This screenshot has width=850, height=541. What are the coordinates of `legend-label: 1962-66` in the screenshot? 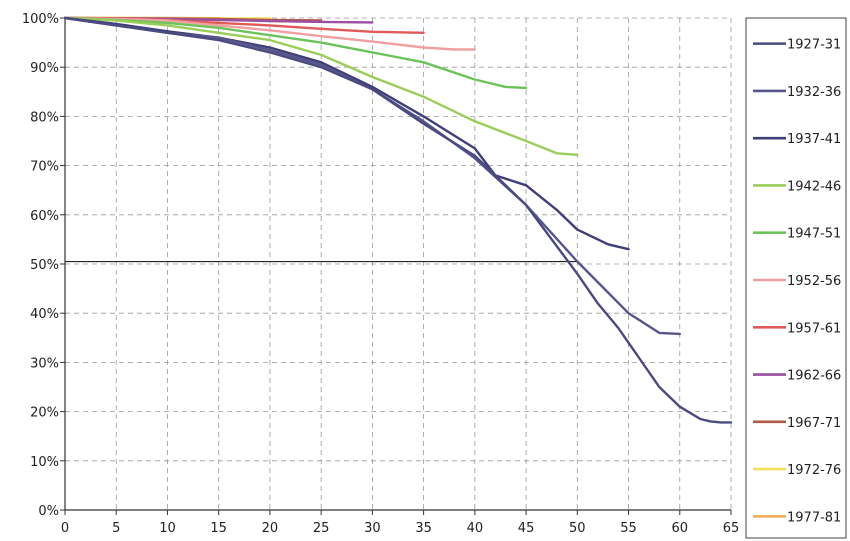 It's located at (814, 376).